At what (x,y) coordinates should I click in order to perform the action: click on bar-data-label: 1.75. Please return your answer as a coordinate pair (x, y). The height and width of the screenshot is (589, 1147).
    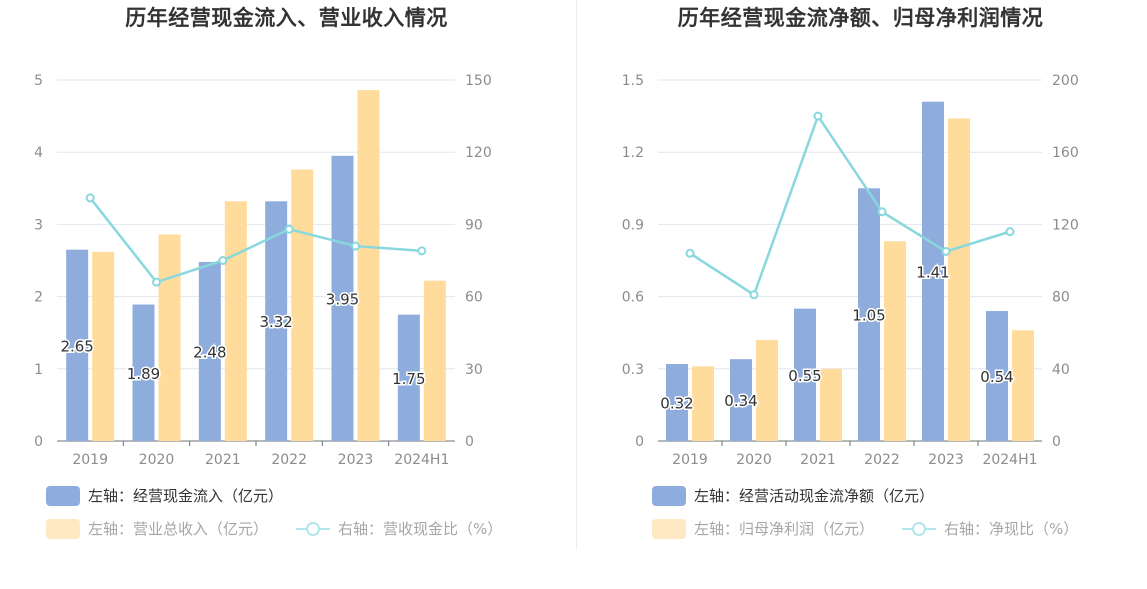
    Looking at the image, I should click on (408, 379).